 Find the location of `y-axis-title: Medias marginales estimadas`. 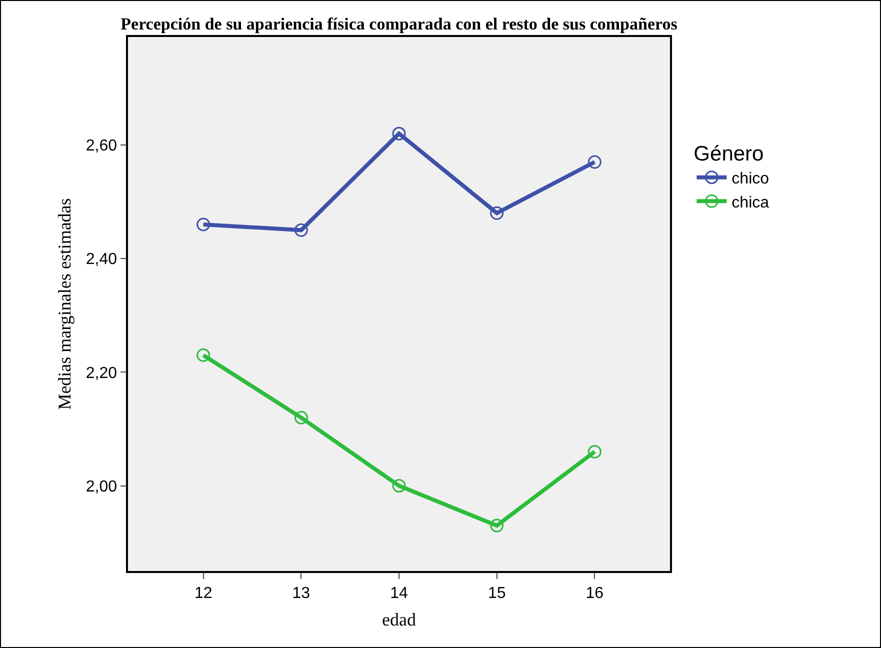

y-axis-title: Medias marginales estimadas is located at coordinates (64, 304).